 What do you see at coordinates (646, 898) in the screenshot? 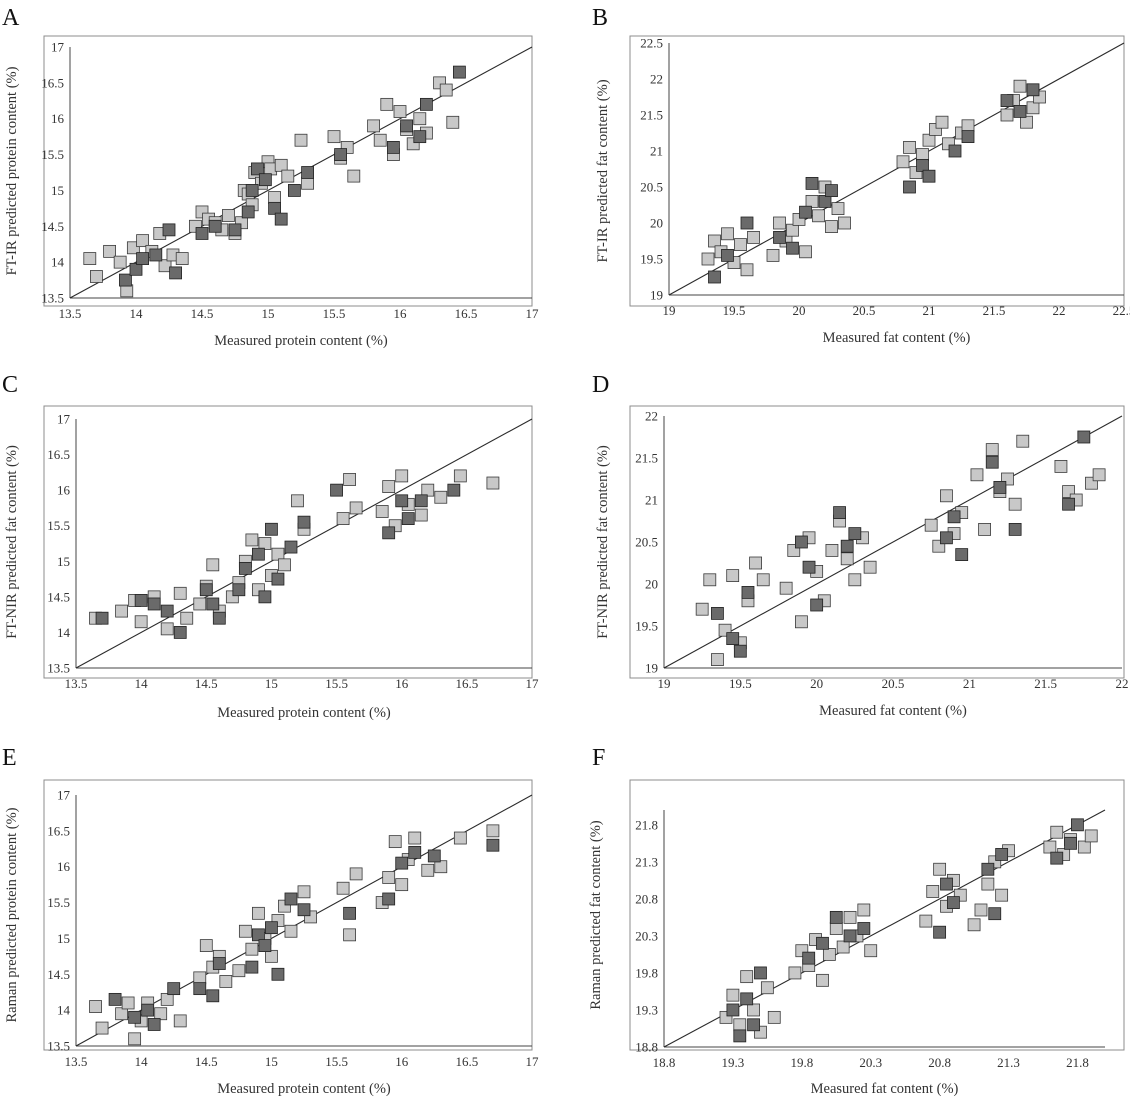
I see `y-tick-label: 20.8` at bounding box center [646, 898].